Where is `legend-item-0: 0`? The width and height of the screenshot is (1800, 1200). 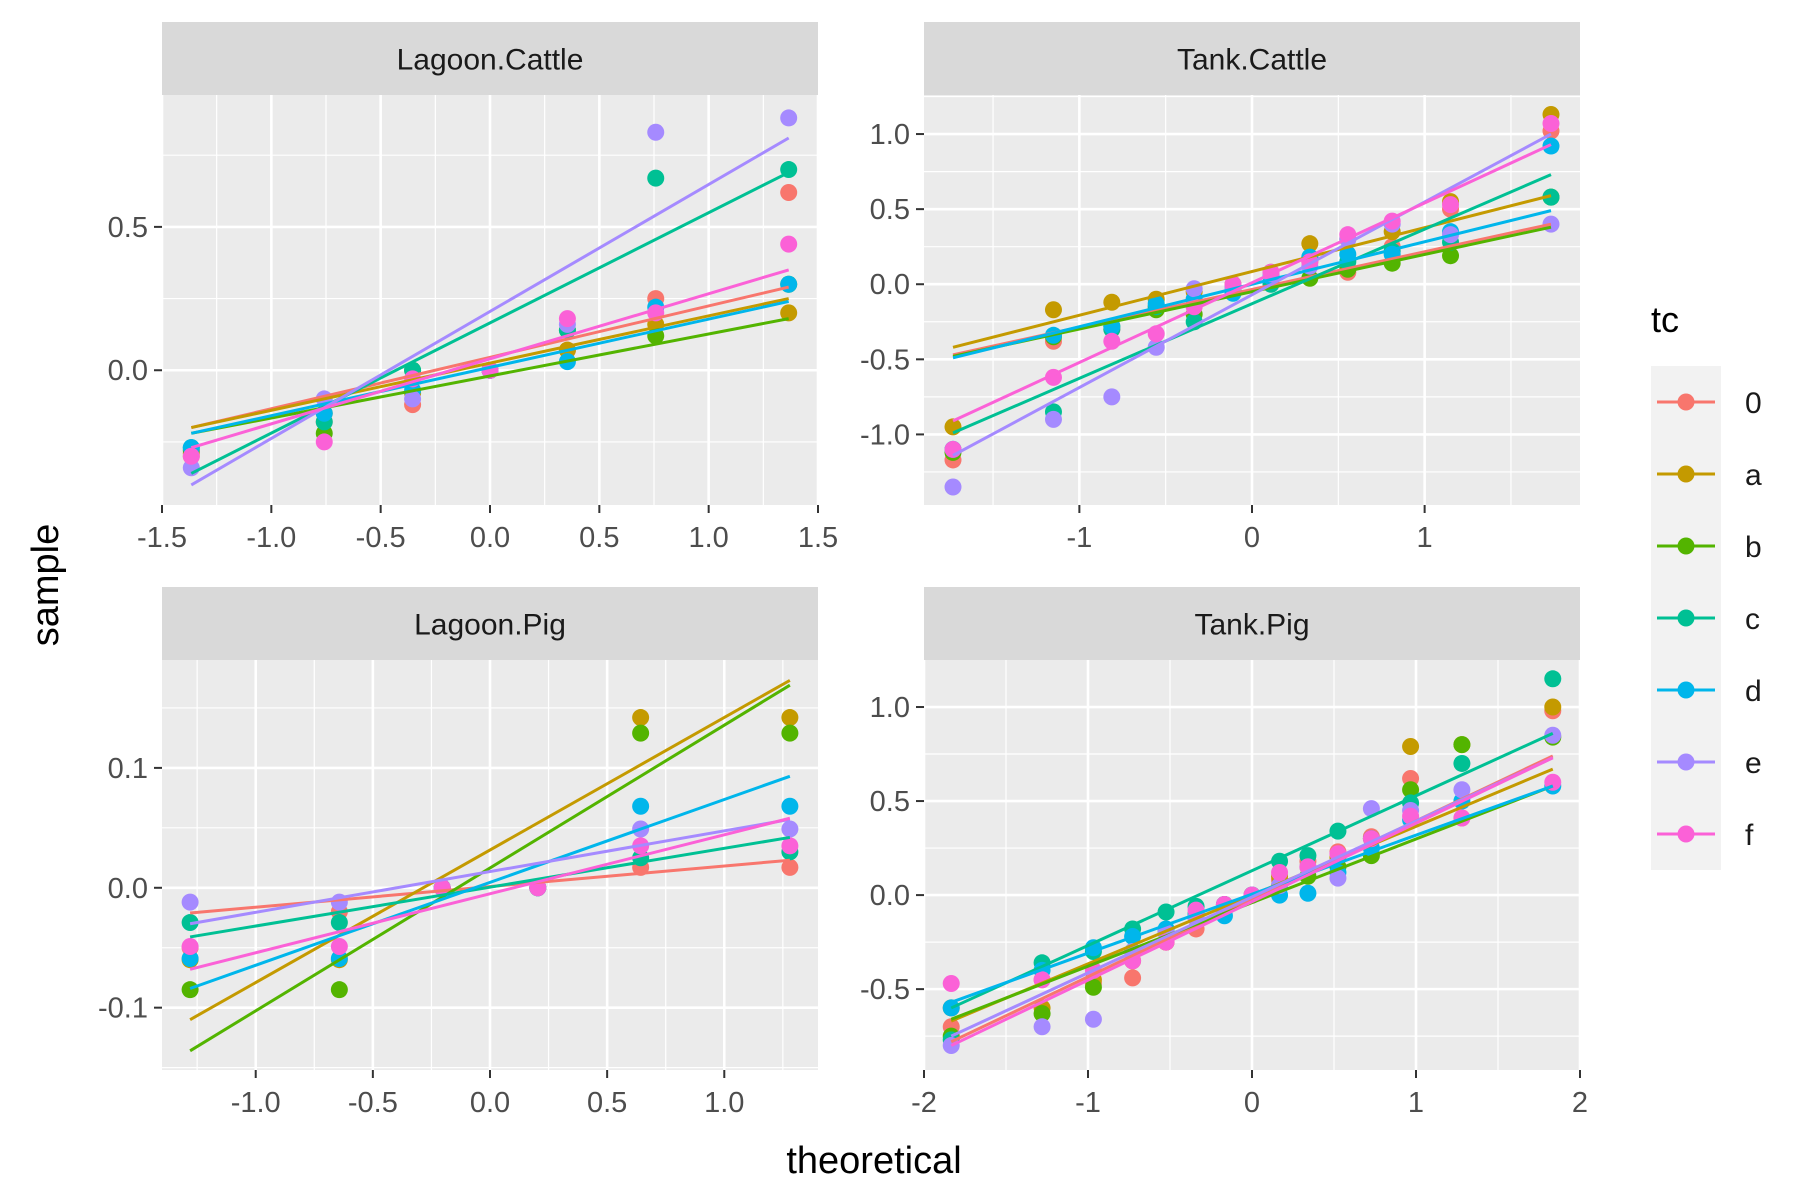
legend-item-0: 0 is located at coordinates (1709, 403).